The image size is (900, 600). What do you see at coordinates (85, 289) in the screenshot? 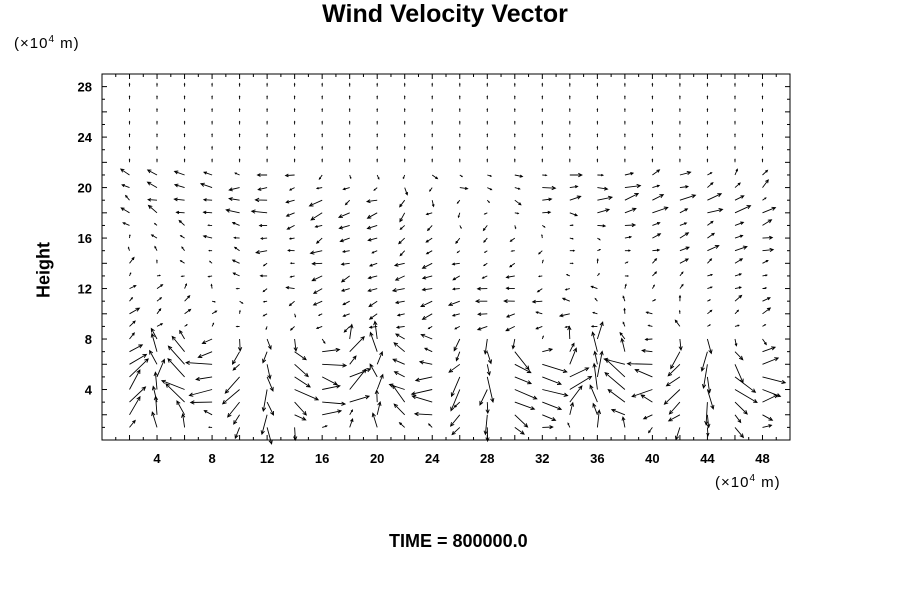
I see `y-tick-label: 12` at bounding box center [85, 289].